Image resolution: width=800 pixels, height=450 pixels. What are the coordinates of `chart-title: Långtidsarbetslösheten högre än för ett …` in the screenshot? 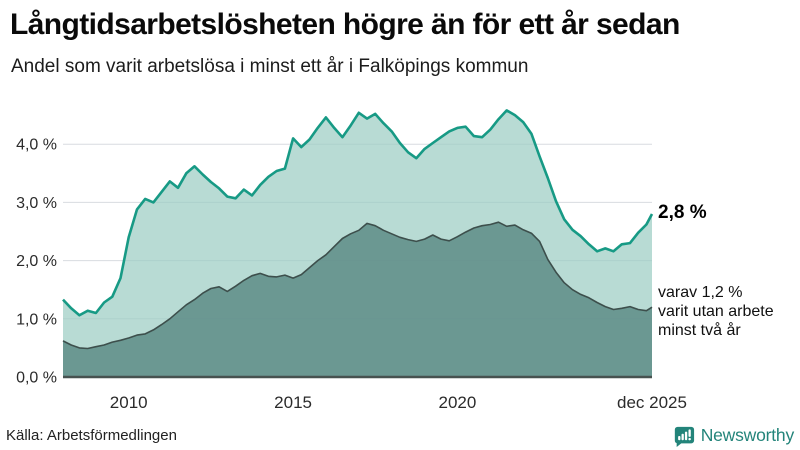 It's located at (345, 24).